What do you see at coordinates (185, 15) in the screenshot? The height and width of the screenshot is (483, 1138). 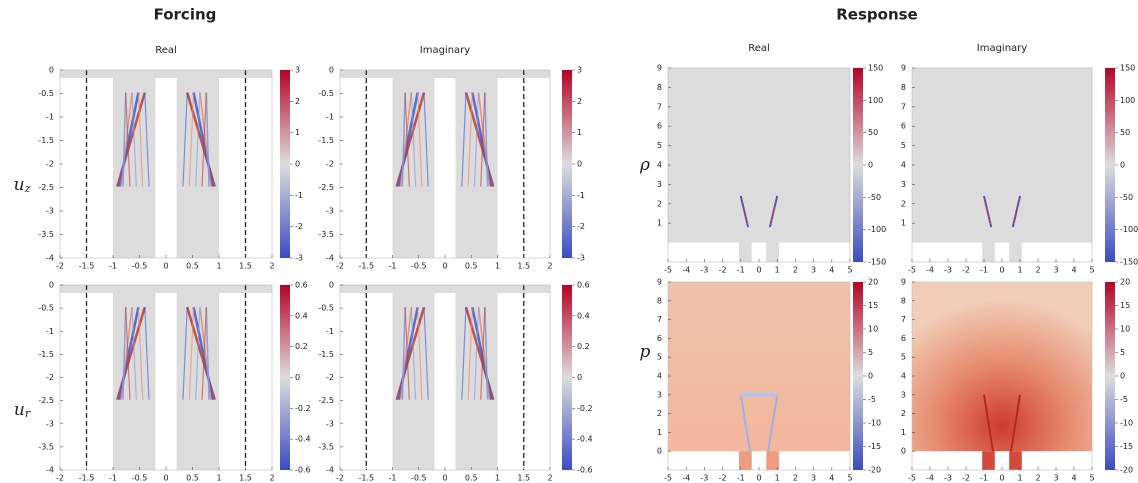 I see `header: Forcing` at bounding box center [185, 15].